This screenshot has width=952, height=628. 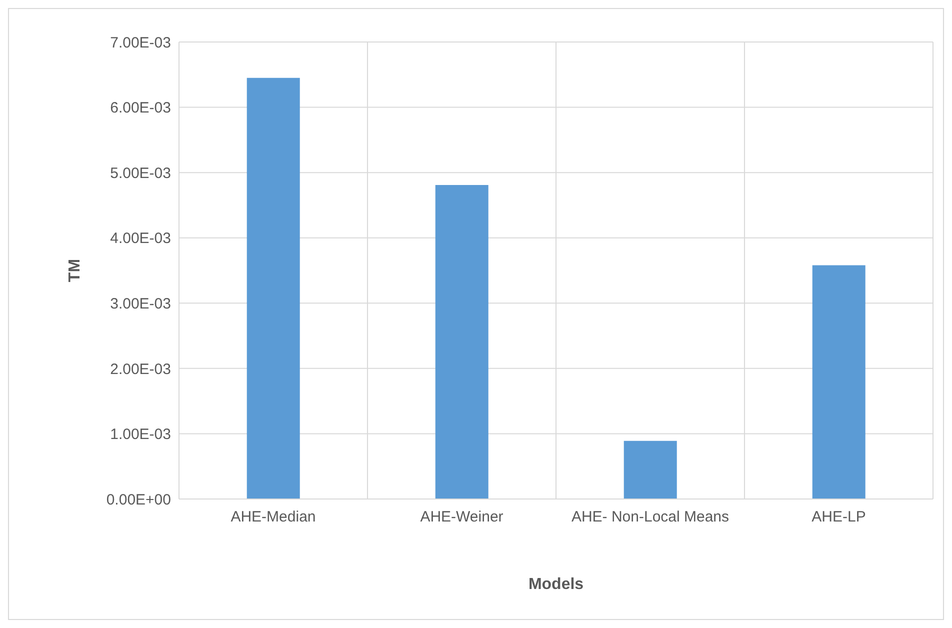 I want to click on y-tick-label: 6.00E-03, so click(x=140, y=108).